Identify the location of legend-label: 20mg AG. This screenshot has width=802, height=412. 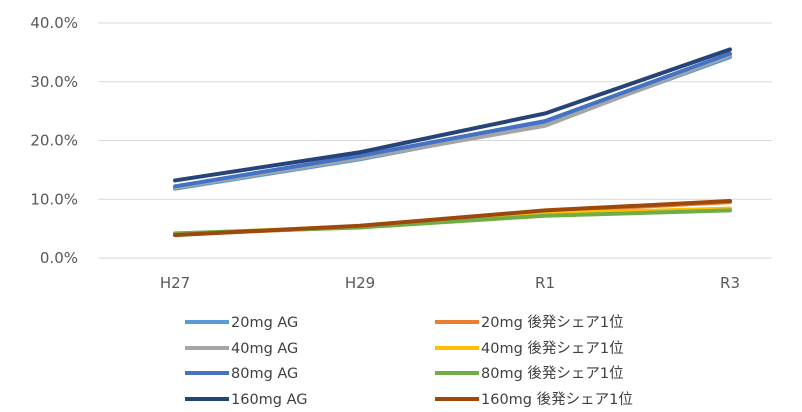
(264, 323).